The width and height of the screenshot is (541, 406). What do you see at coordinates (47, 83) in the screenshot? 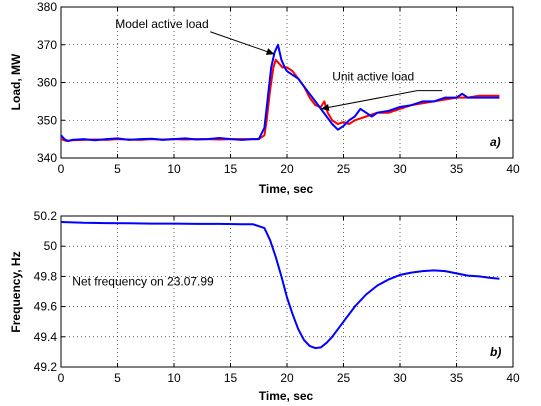
I see `y-tick-label: 360` at bounding box center [47, 83].